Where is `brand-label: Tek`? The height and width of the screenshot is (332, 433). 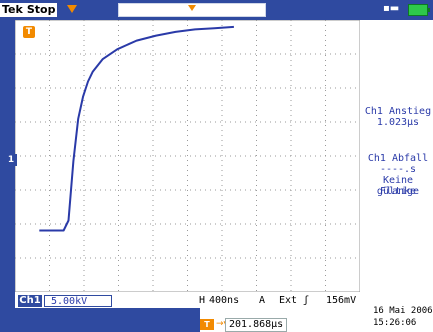
brand-label: Tek is located at coordinates (12, 9).